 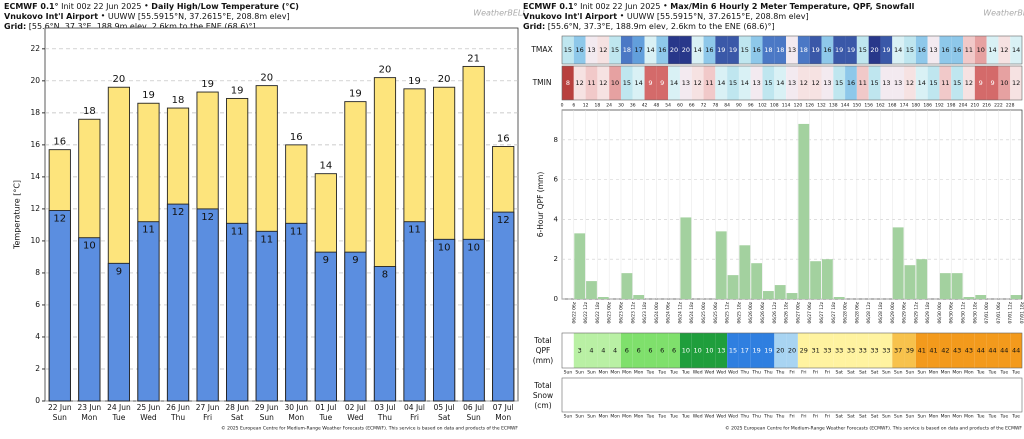 I want to click on date-label: 06/27 12z, so click(x=822, y=312).